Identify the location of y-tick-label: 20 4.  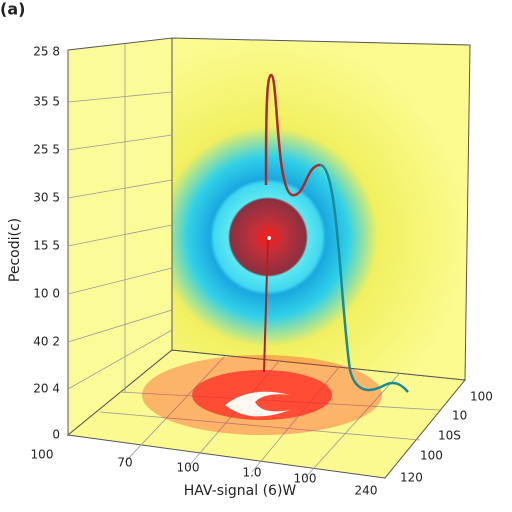
(46, 389).